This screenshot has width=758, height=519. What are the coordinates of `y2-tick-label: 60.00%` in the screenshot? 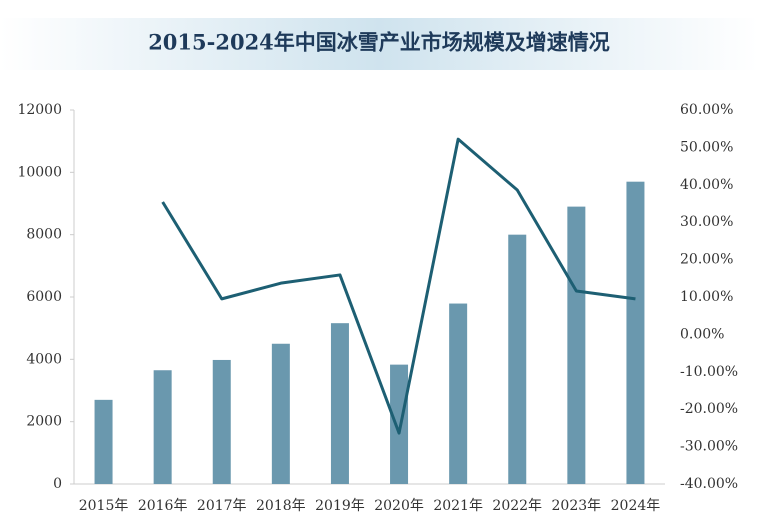 It's located at (706, 110).